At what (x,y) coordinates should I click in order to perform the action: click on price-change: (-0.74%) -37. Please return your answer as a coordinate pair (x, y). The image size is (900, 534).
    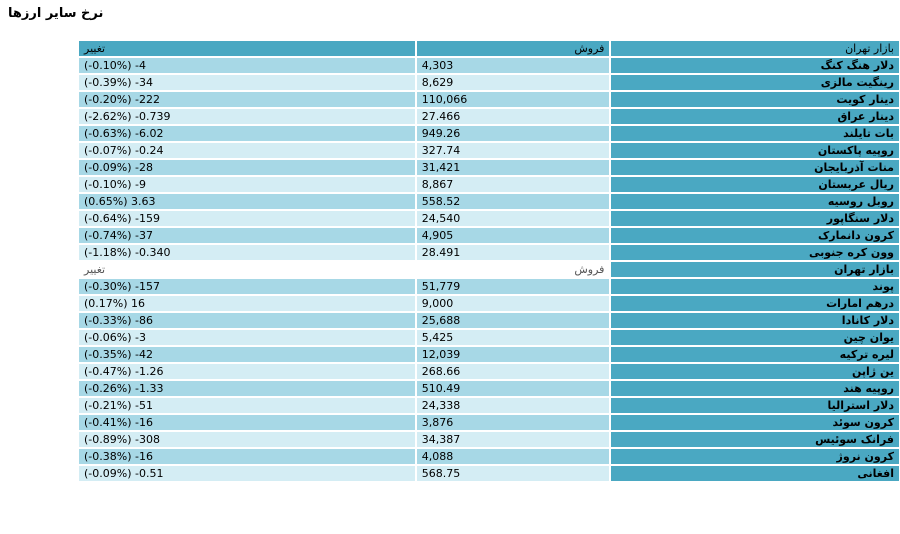
    Looking at the image, I should click on (118, 235).